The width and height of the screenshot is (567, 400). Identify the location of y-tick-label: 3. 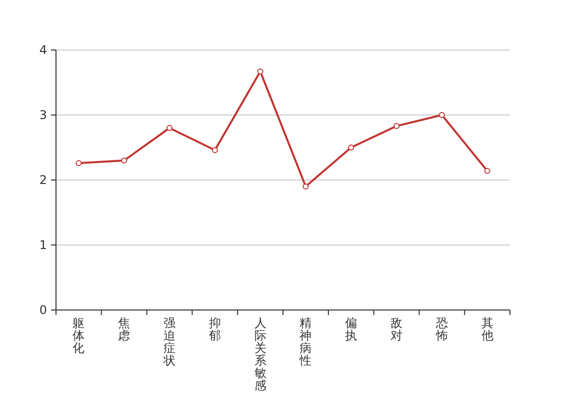
(43, 115).